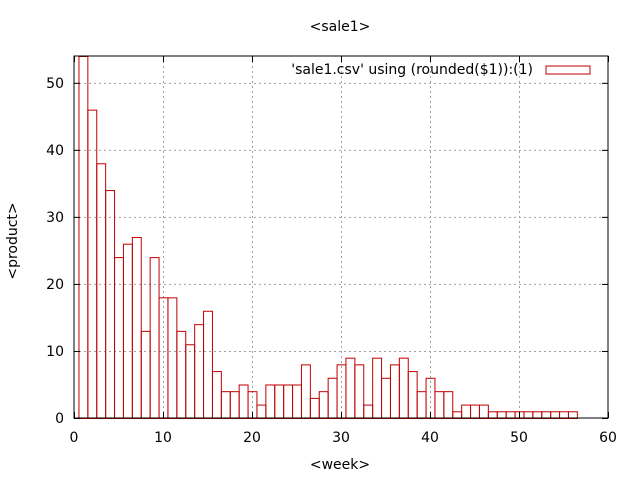  Describe the element at coordinates (608, 438) in the screenshot. I see `x-tick-label: 60` at that location.